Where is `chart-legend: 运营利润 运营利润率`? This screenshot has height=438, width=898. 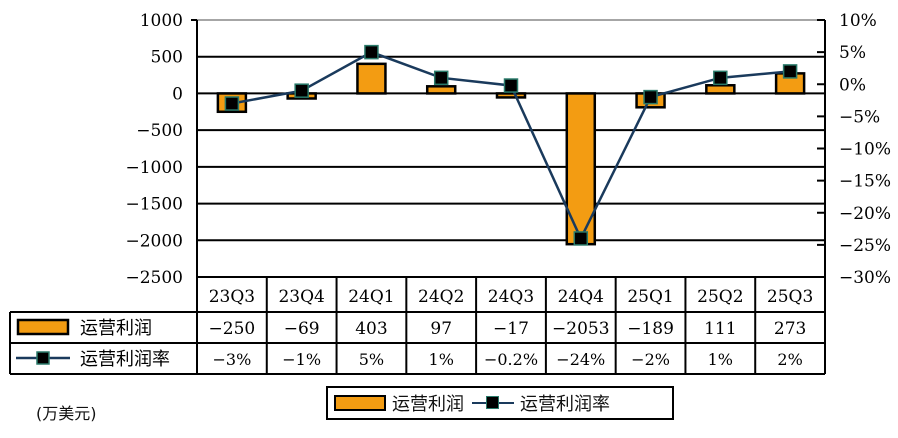 chart-legend: 运营利润 运营利润率 is located at coordinates (500, 403).